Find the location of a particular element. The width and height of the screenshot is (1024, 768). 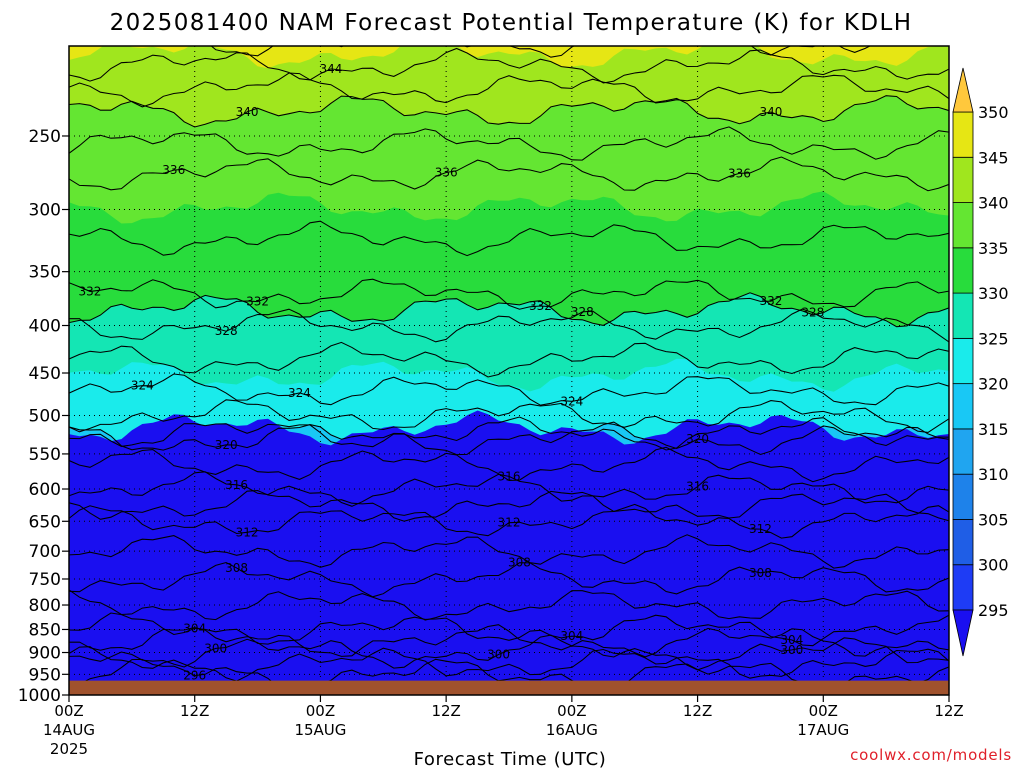

colorbar-label: 305 is located at coordinates (993, 519).